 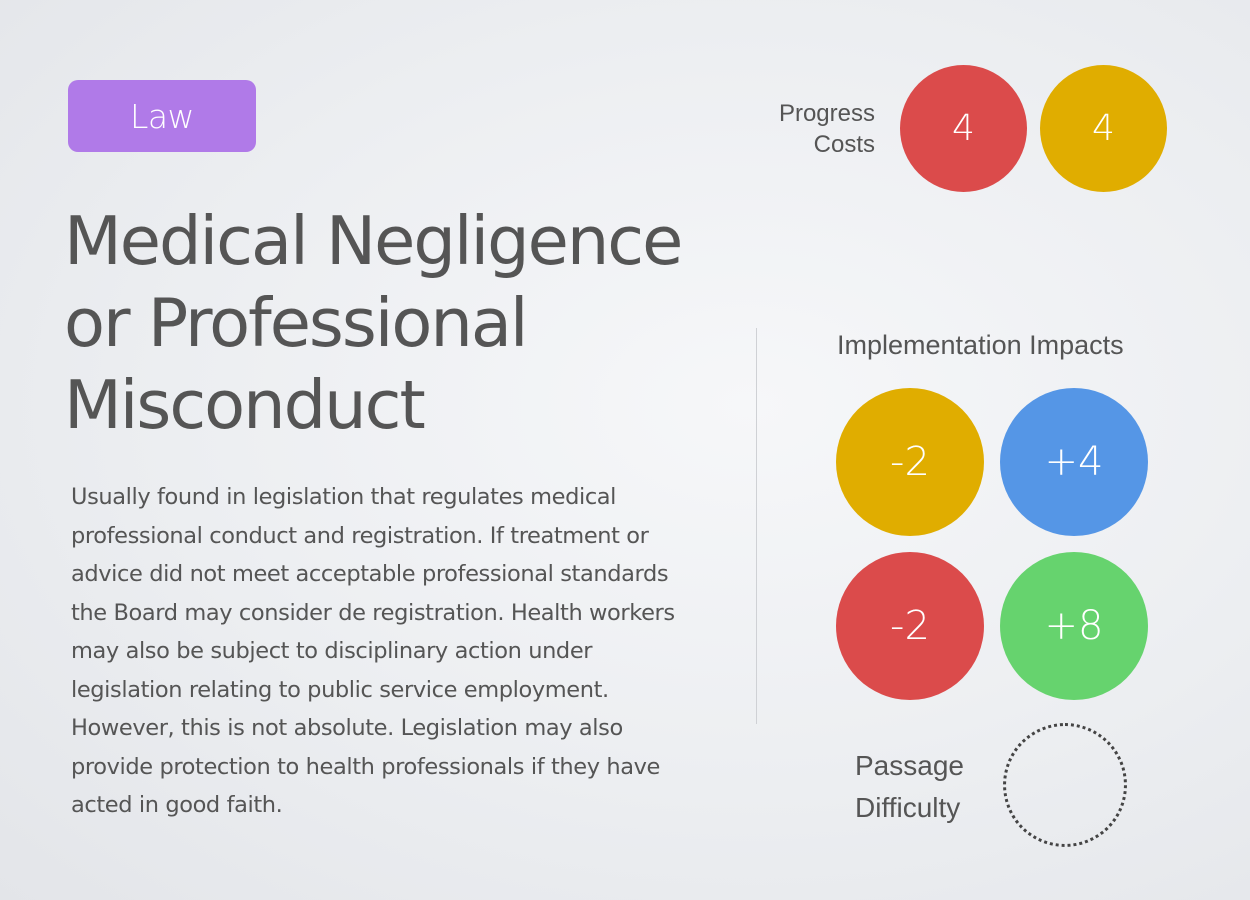 What do you see at coordinates (827, 129) in the screenshot?
I see `progress-costs-label: Progress Costs` at bounding box center [827, 129].